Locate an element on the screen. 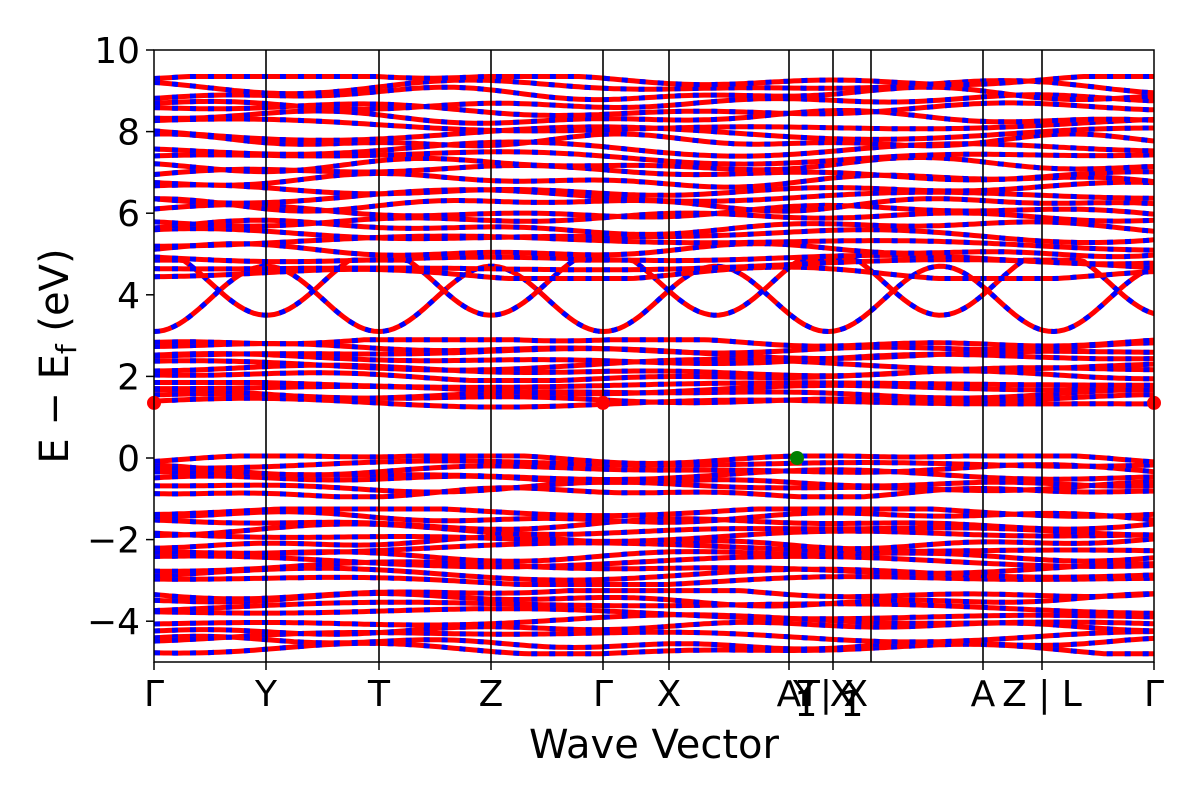 This screenshot has width=1200, height=800. y-tick-label: −2 is located at coordinates (113, 541).